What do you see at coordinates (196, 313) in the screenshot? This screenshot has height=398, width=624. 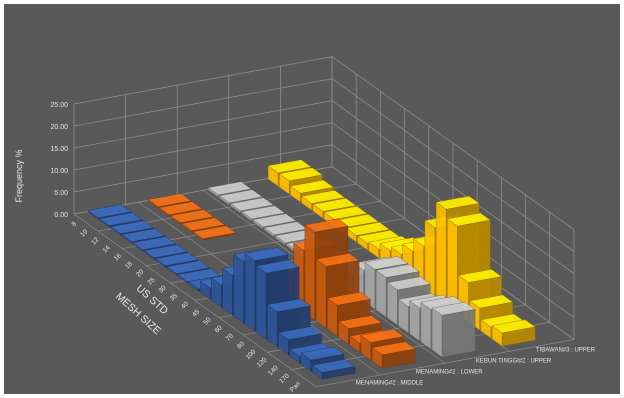 I see `category-tick-label: 45` at bounding box center [196, 313].